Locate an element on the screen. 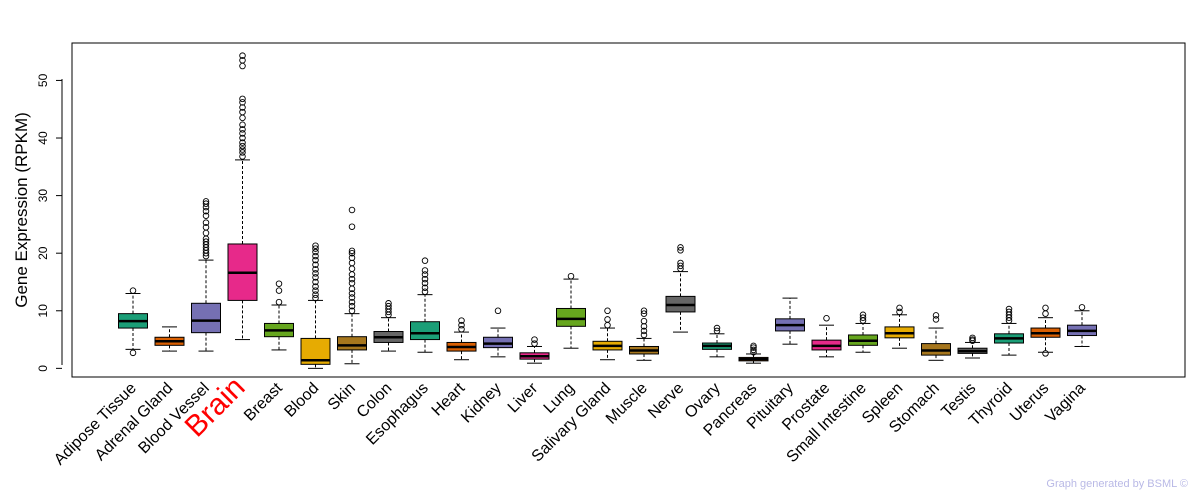 Image resolution: width=1200 pixels, height=500 pixels. x-tick-label: Vagina is located at coordinates (1065, 403).